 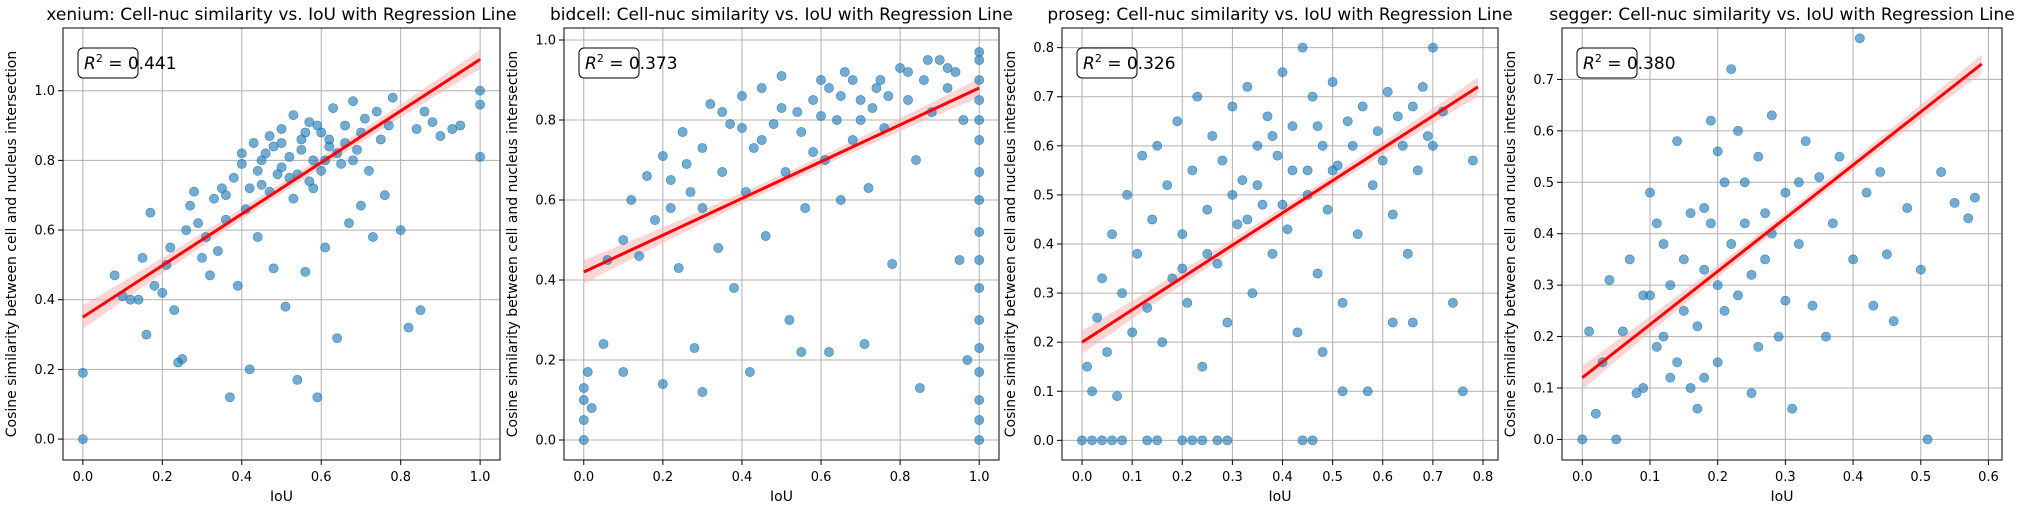 What do you see at coordinates (1543, 286) in the screenshot?
I see `y-tick-label: 0.3` at bounding box center [1543, 286].